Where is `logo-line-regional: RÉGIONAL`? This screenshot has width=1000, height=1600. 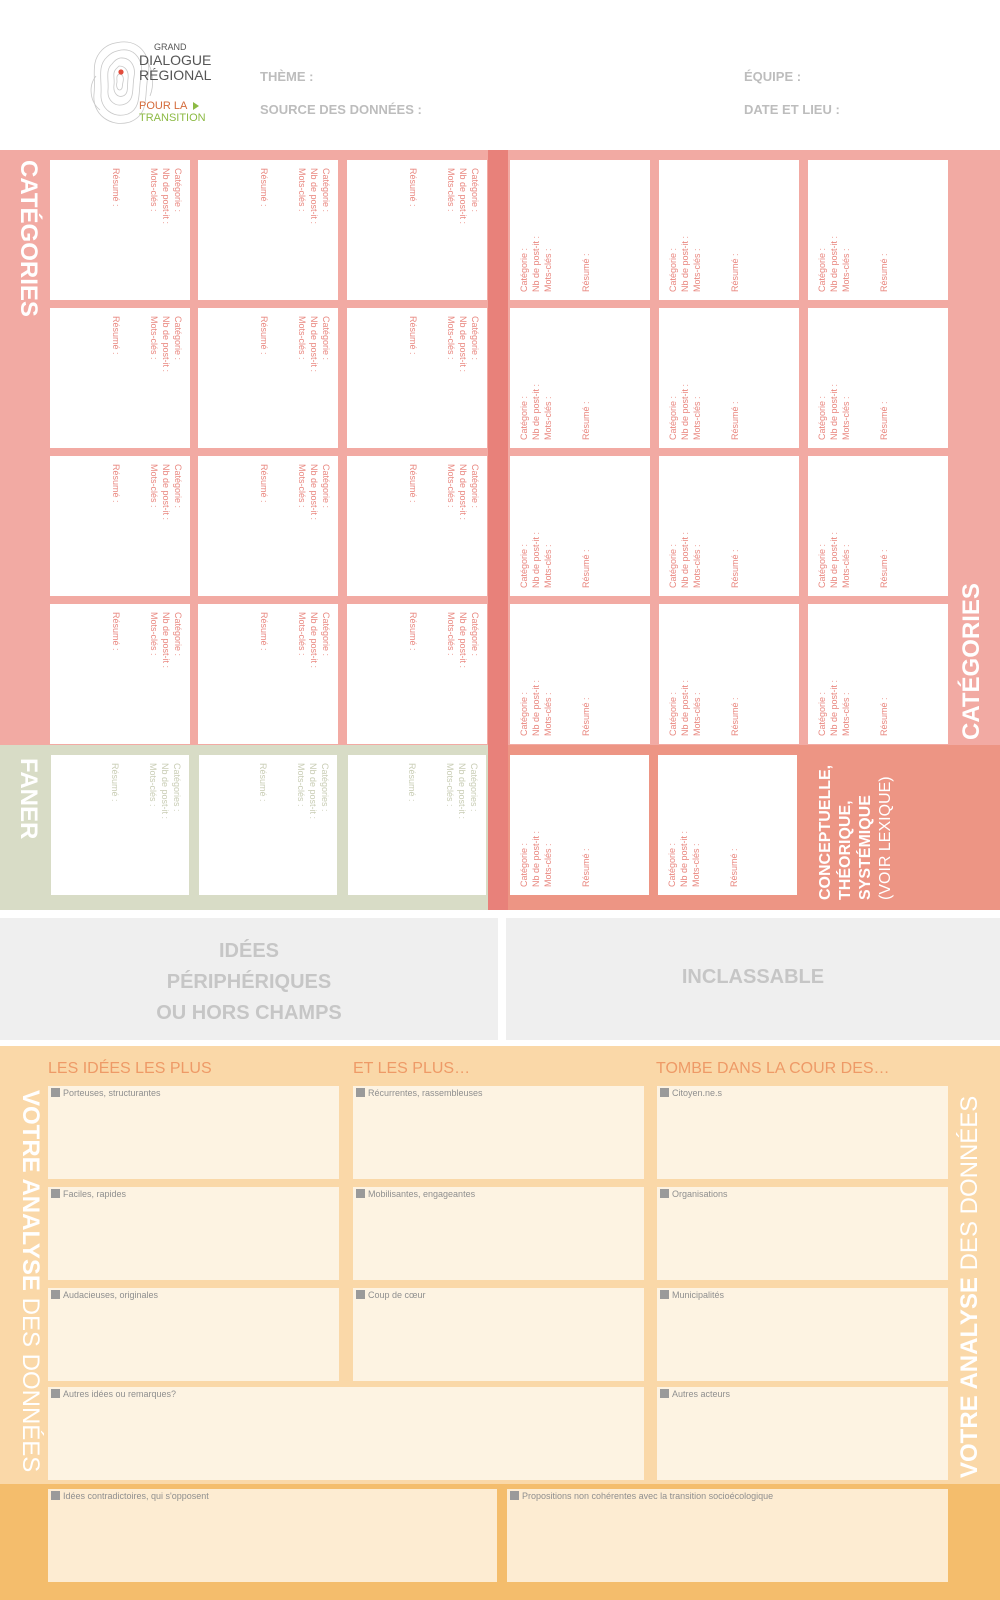
logo-line-regional: RÉGIONAL is located at coordinates (175, 75).